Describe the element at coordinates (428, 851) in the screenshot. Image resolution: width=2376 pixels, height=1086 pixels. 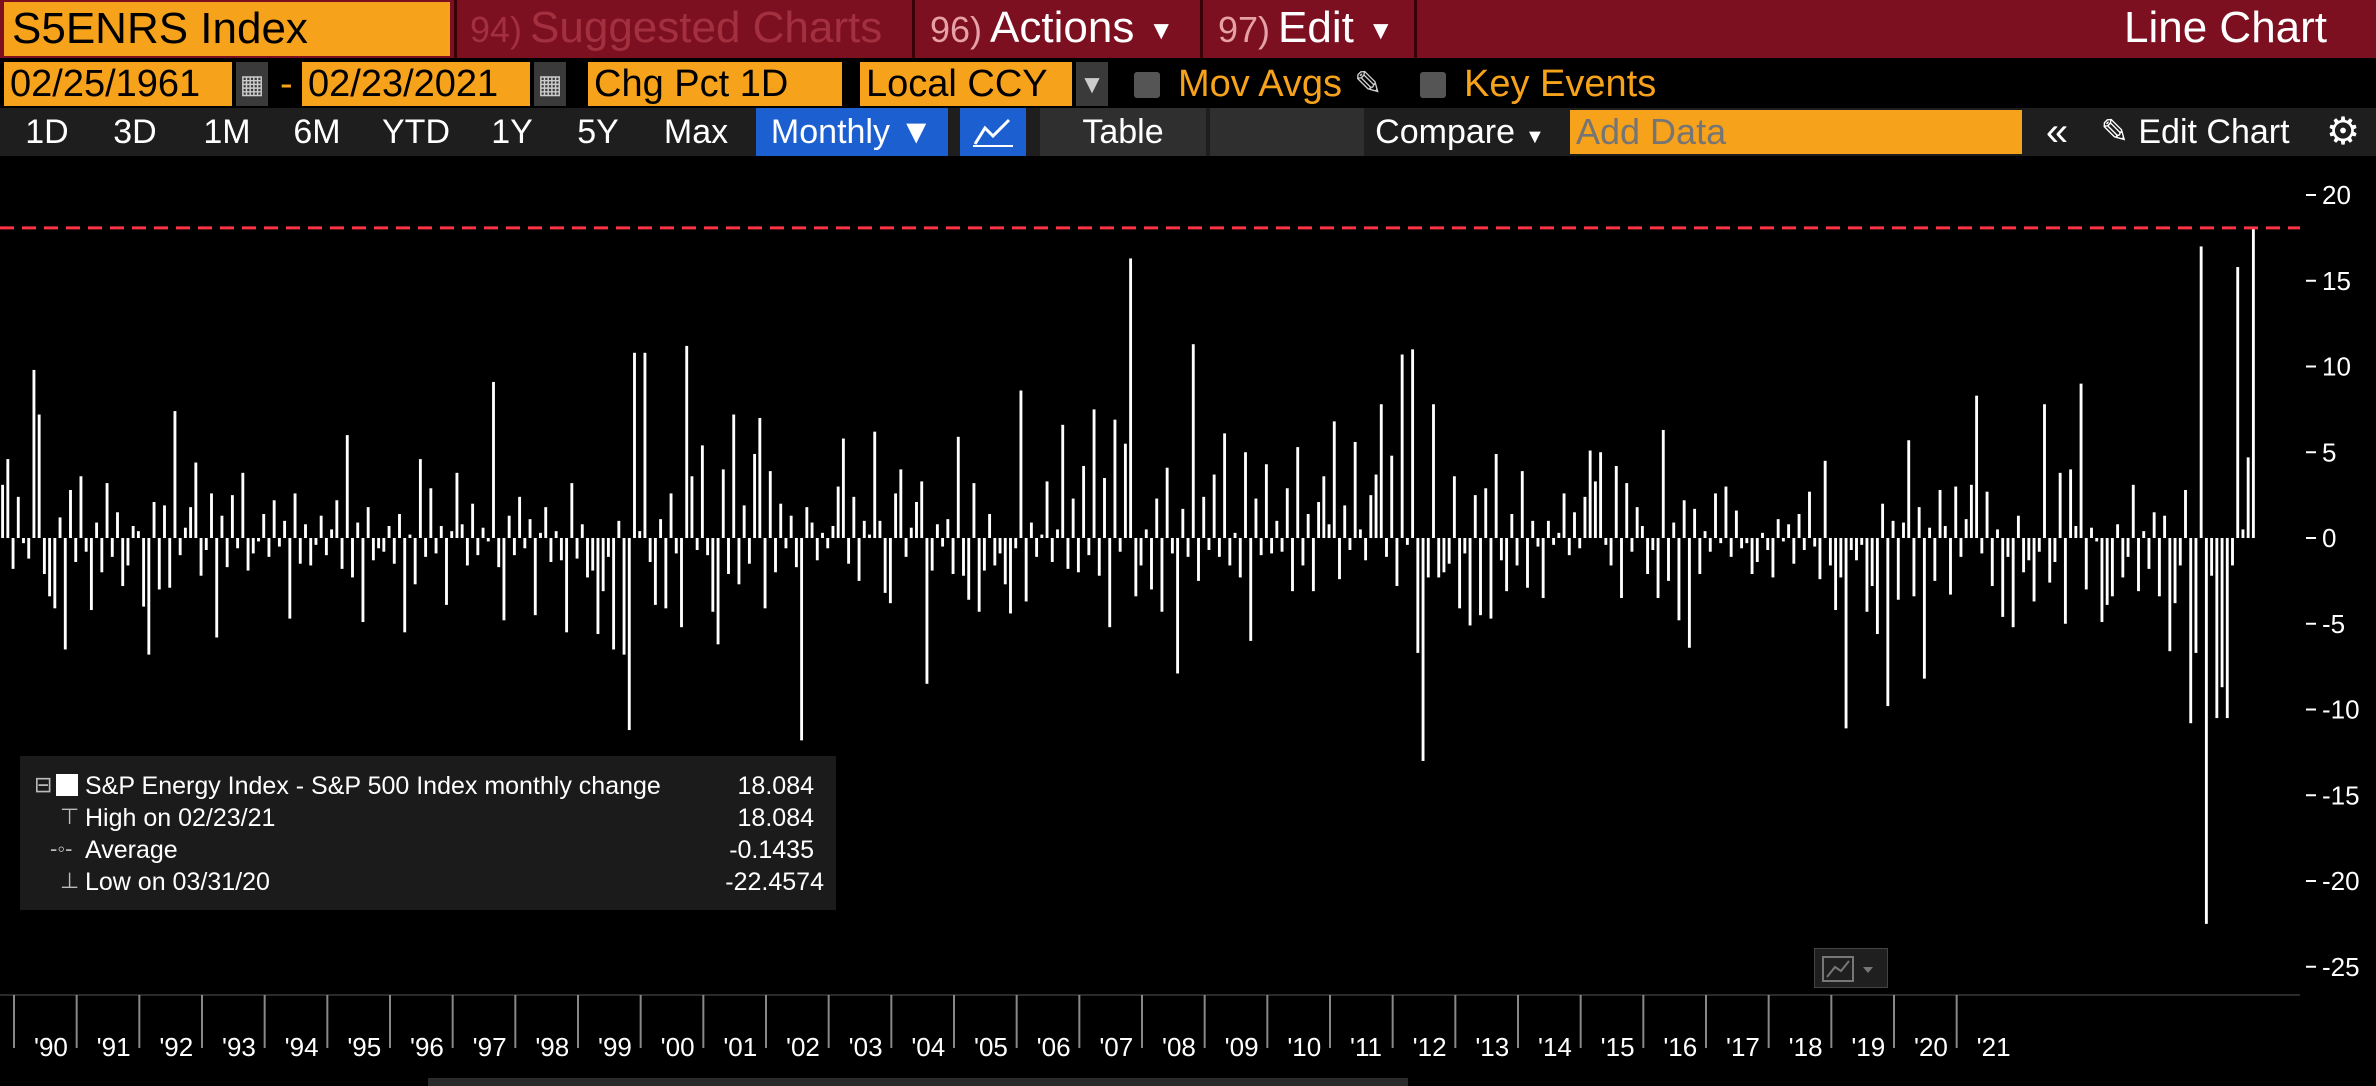
I see `legend-average-row: -◦- Average -0.1435` at that location.